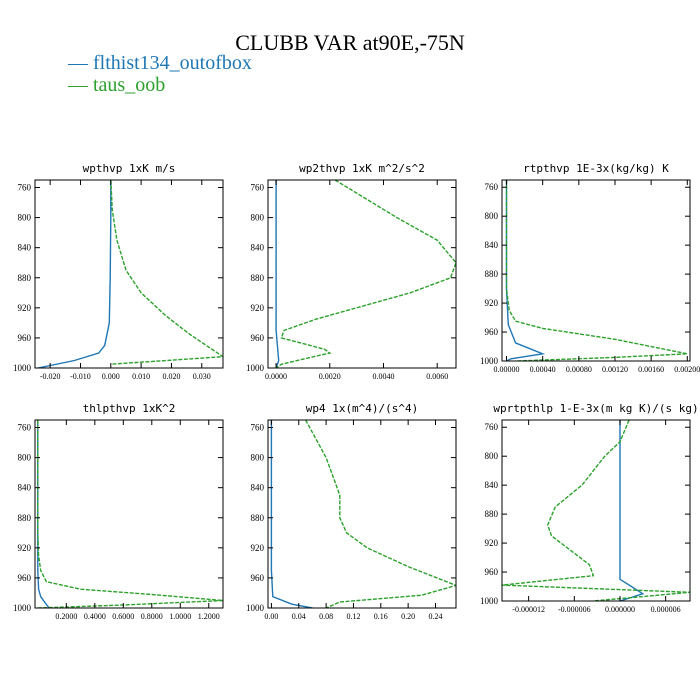 This screenshot has width=700, height=700. Describe the element at coordinates (437, 376) in the screenshot. I see `x-tick-label: 0.0060` at that location.